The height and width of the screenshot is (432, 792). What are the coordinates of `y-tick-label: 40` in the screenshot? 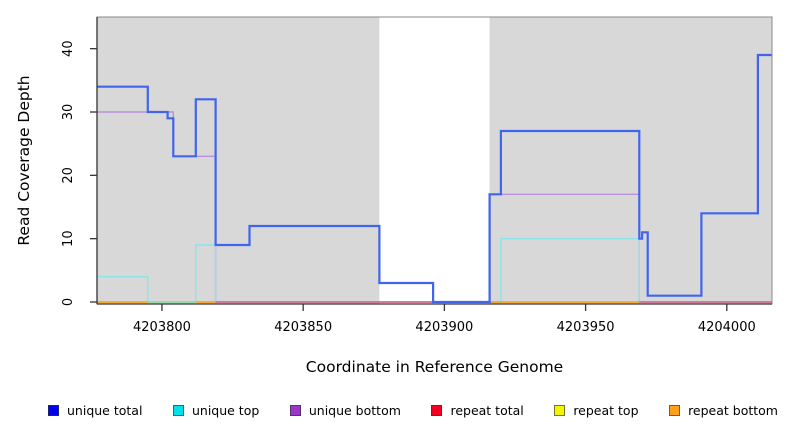 It's located at (68, 48).